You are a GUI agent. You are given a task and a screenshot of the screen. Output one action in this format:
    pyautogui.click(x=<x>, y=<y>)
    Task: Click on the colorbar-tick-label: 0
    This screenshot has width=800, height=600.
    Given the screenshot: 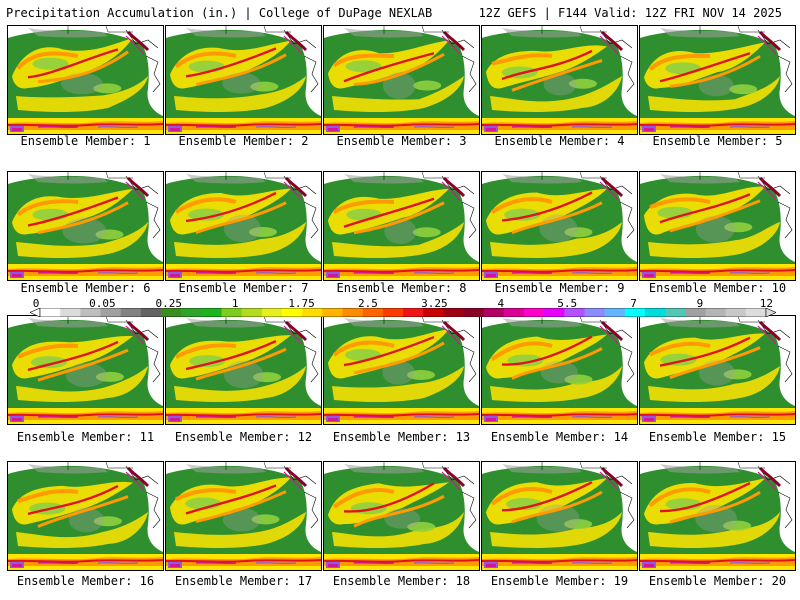 What is the action you would take?
    pyautogui.click(x=36, y=303)
    